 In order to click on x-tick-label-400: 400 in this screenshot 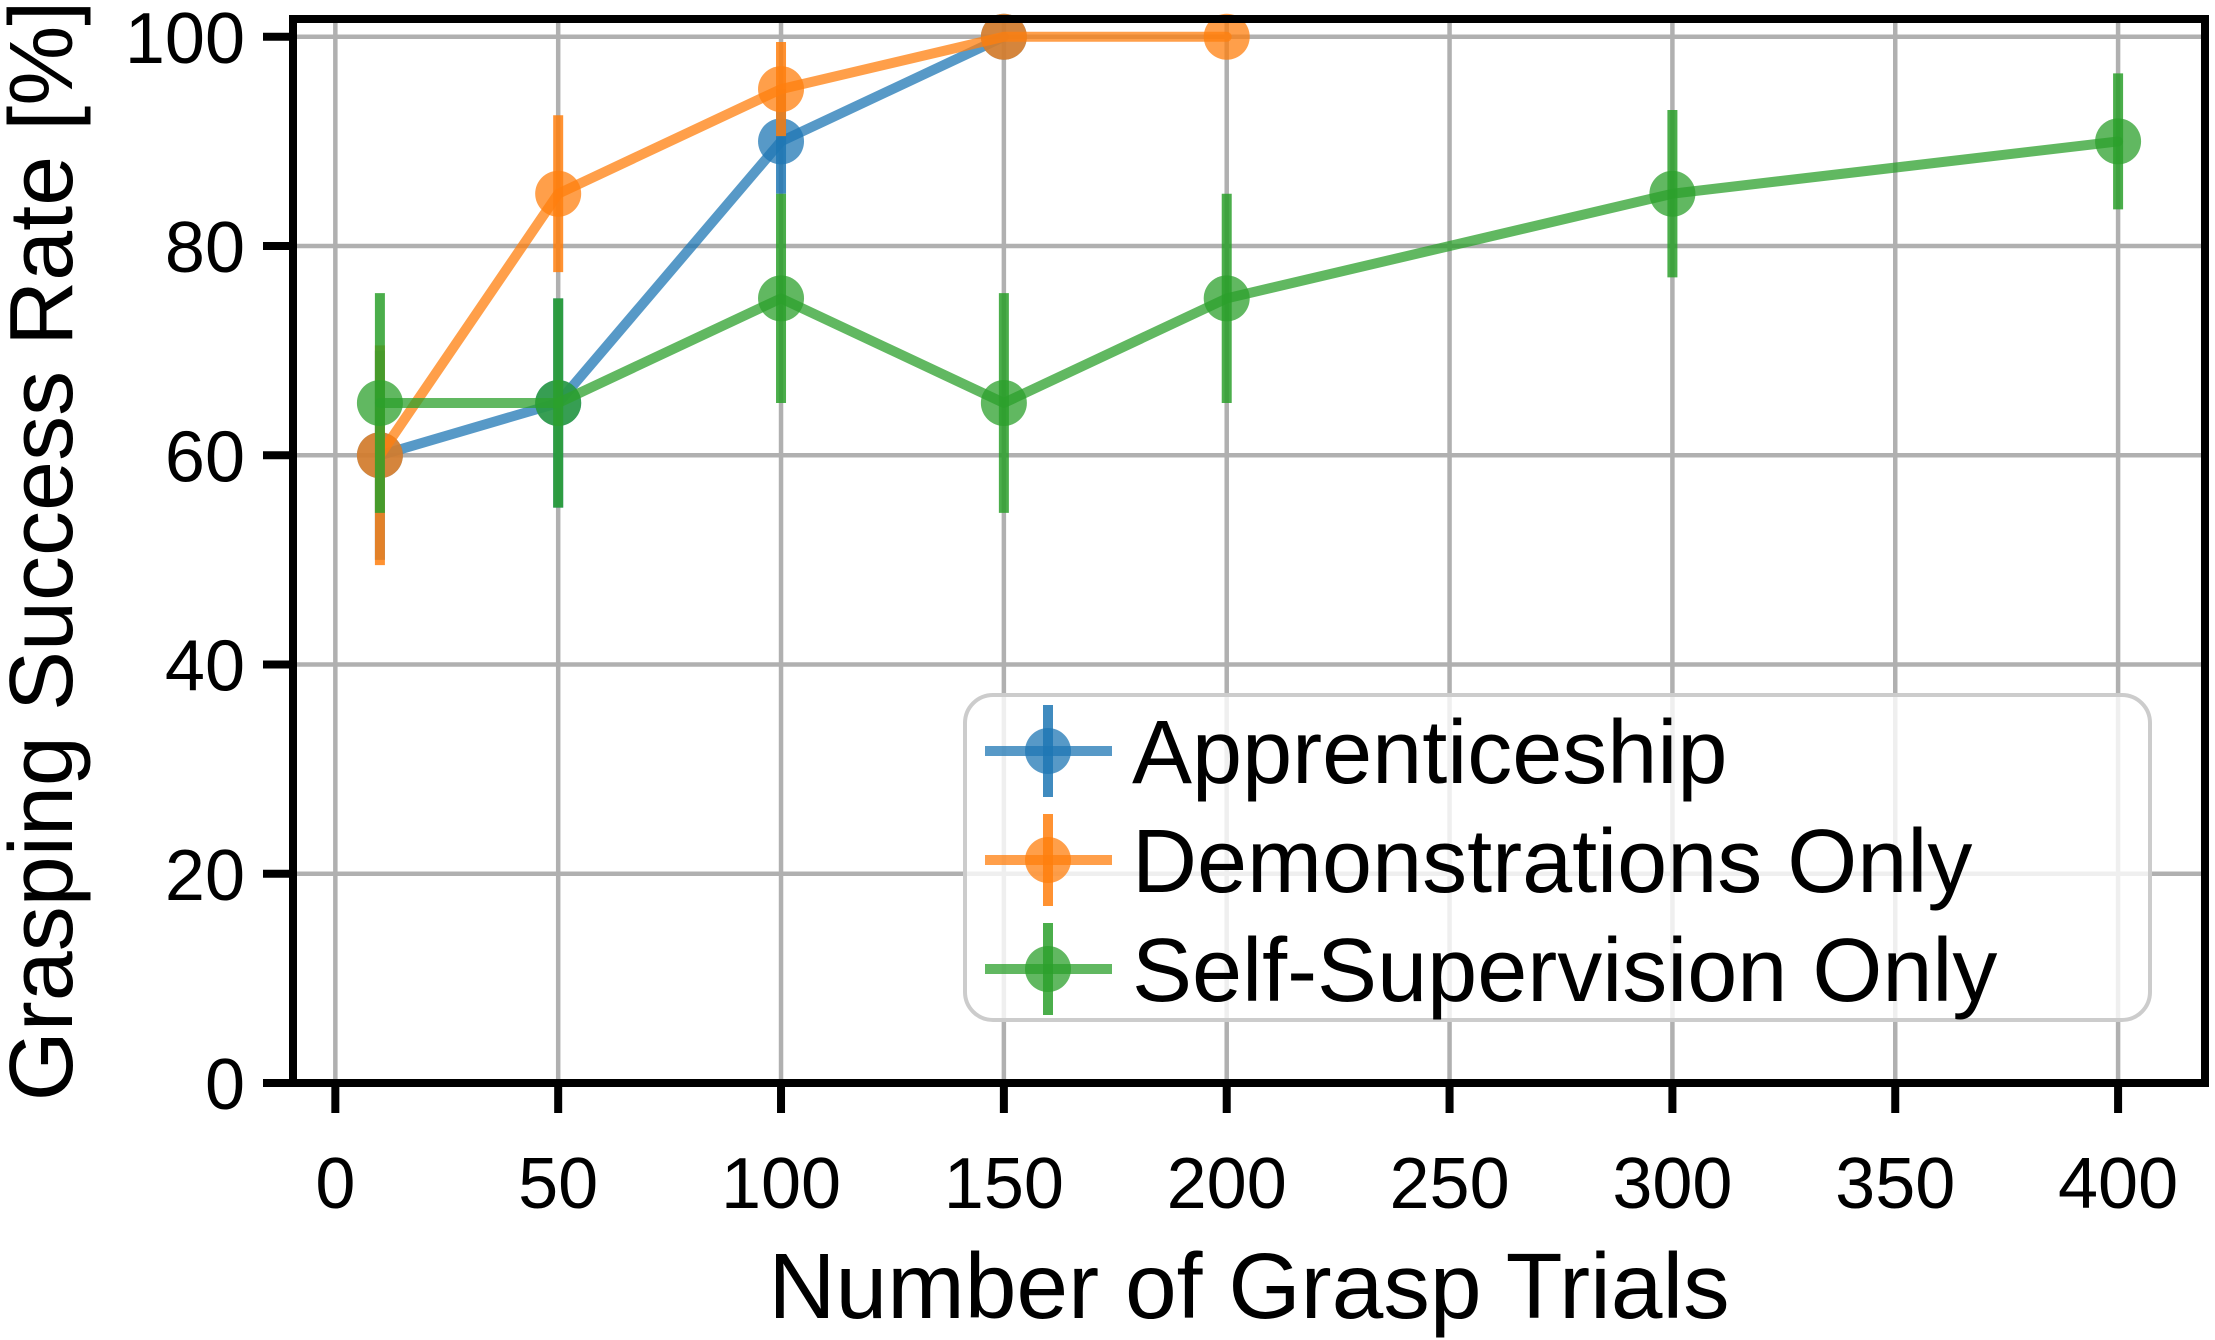, I will do `click(2118, 1184)`.